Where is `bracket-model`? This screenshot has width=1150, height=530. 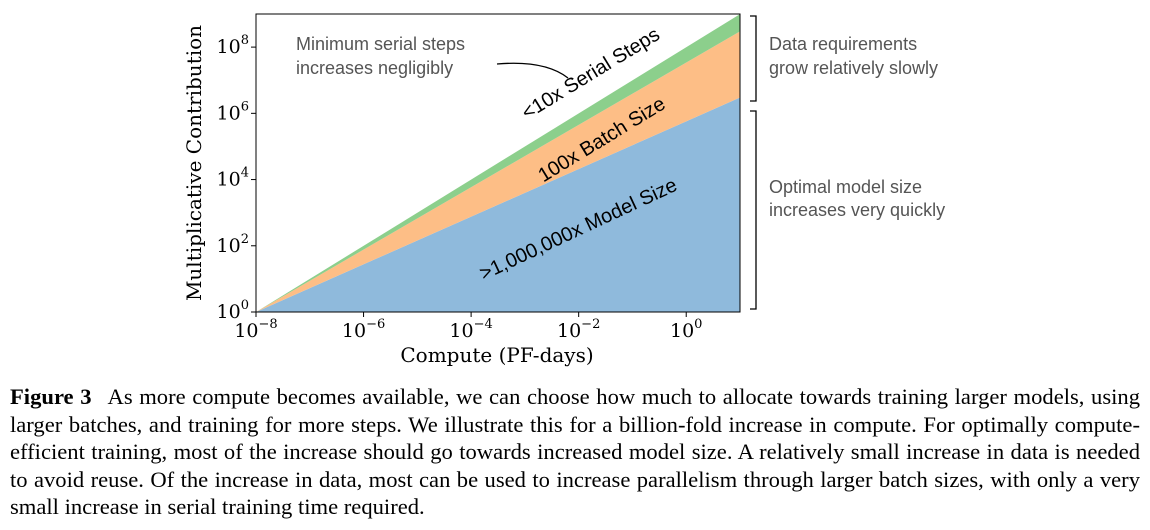 bracket-model is located at coordinates (753, 210).